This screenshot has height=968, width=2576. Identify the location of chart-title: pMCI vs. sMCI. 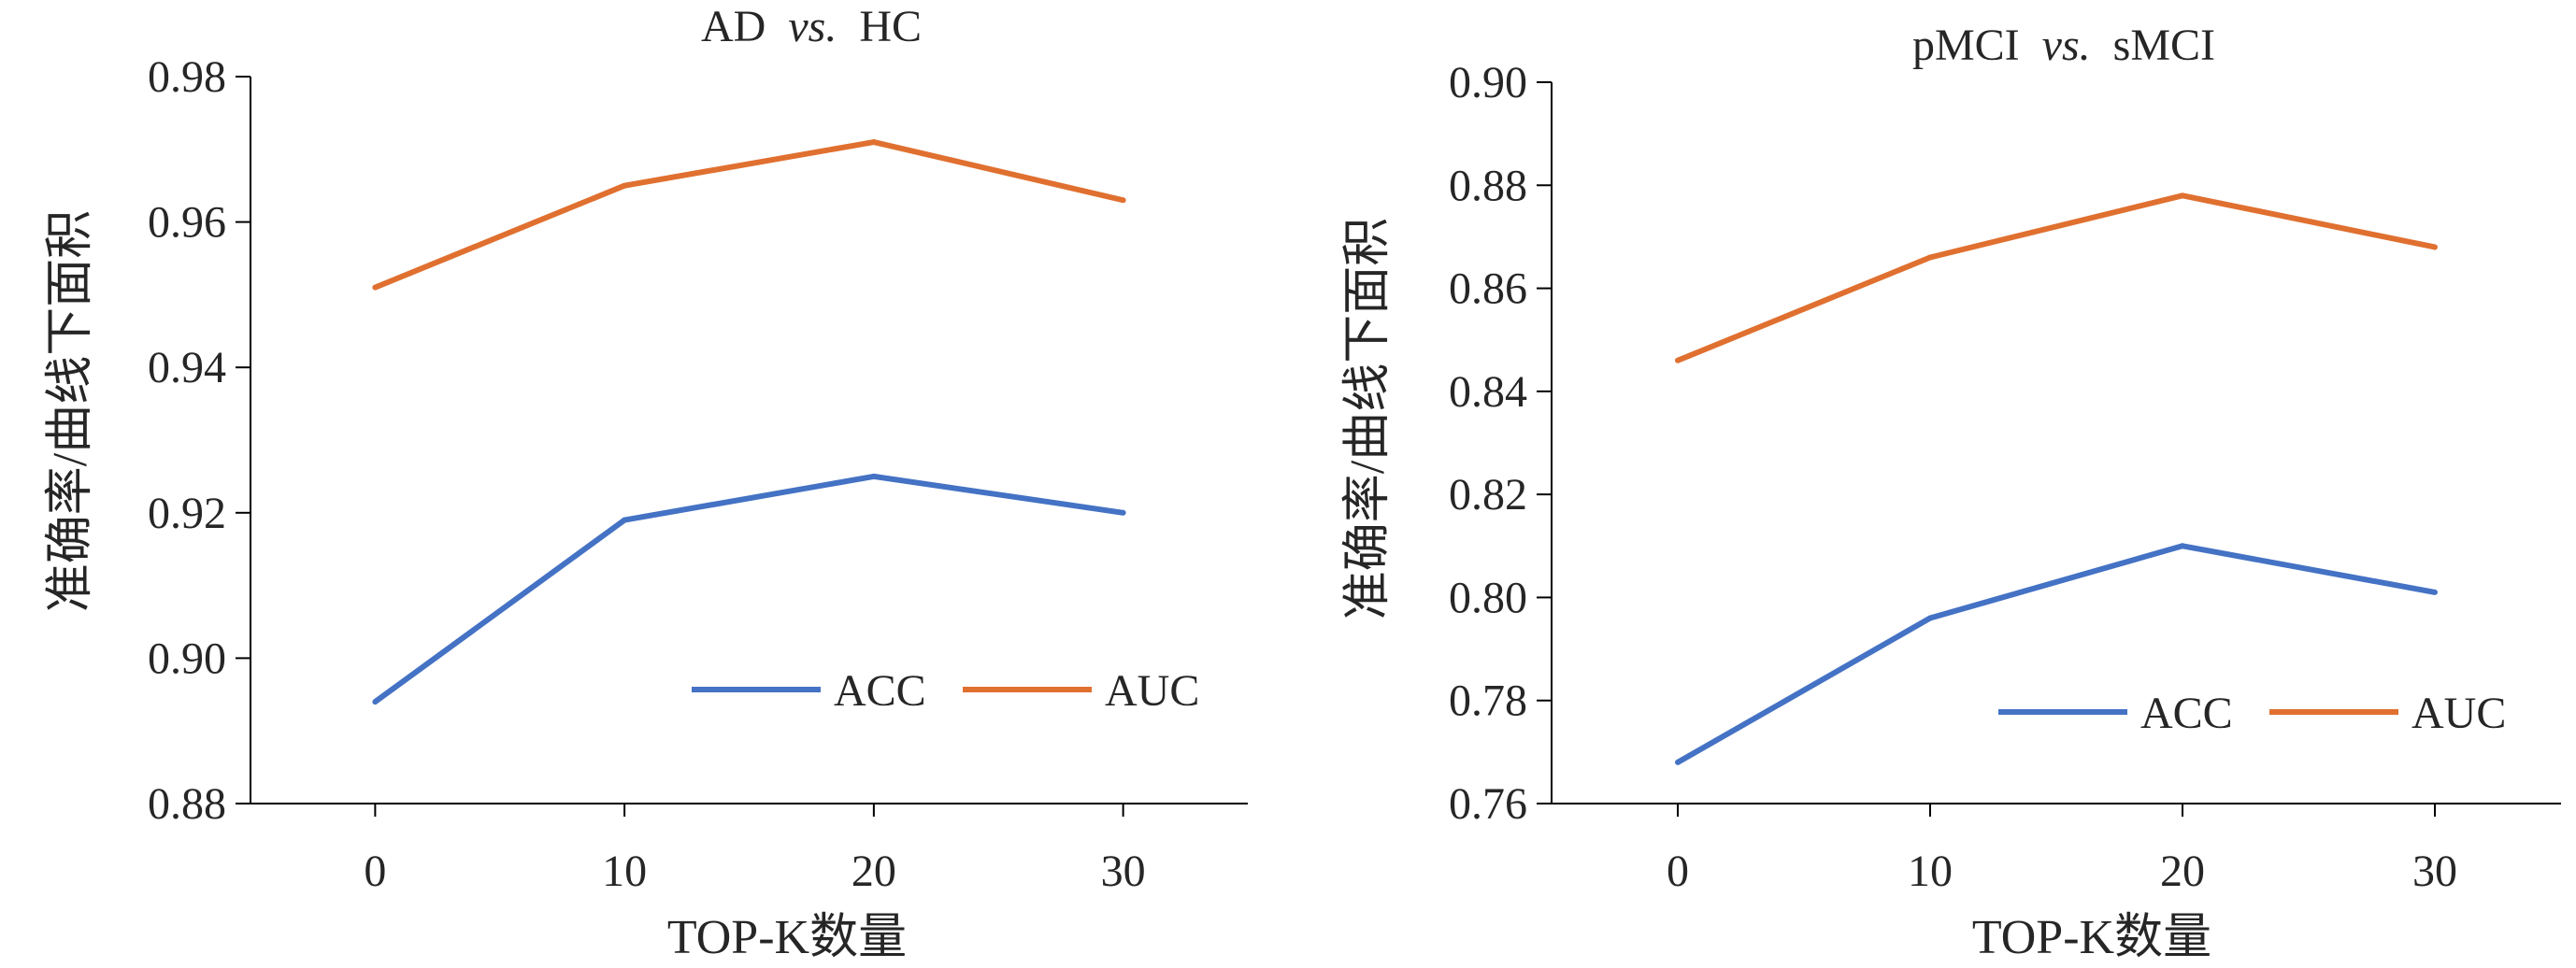
(2063, 46).